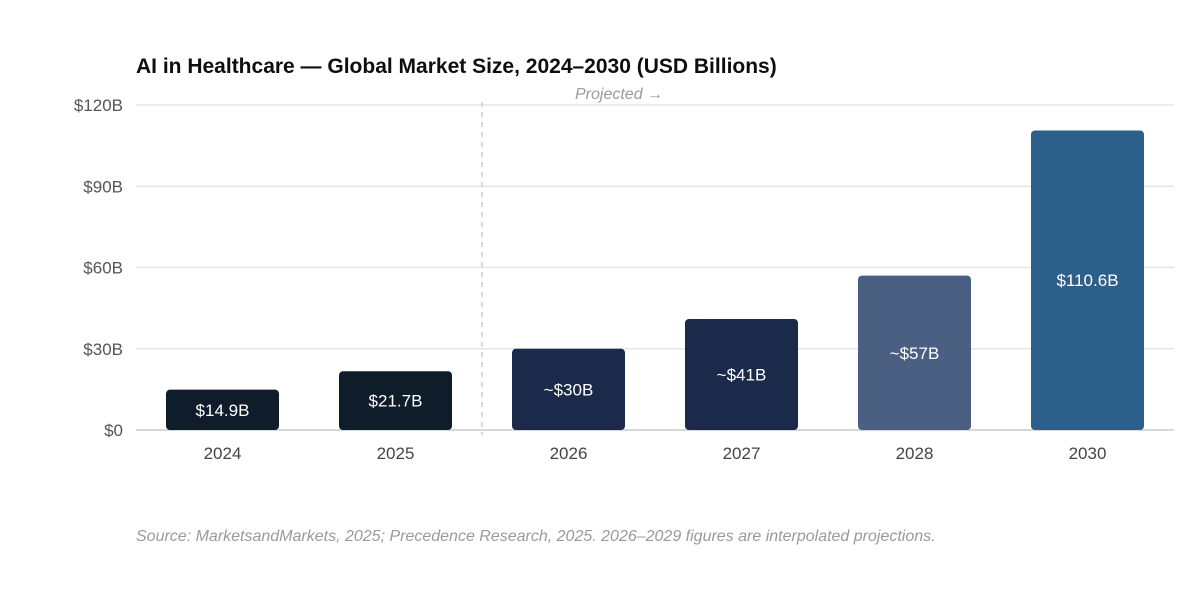  Describe the element at coordinates (103, 349) in the screenshot. I see `y-tick-label: $30B` at that location.